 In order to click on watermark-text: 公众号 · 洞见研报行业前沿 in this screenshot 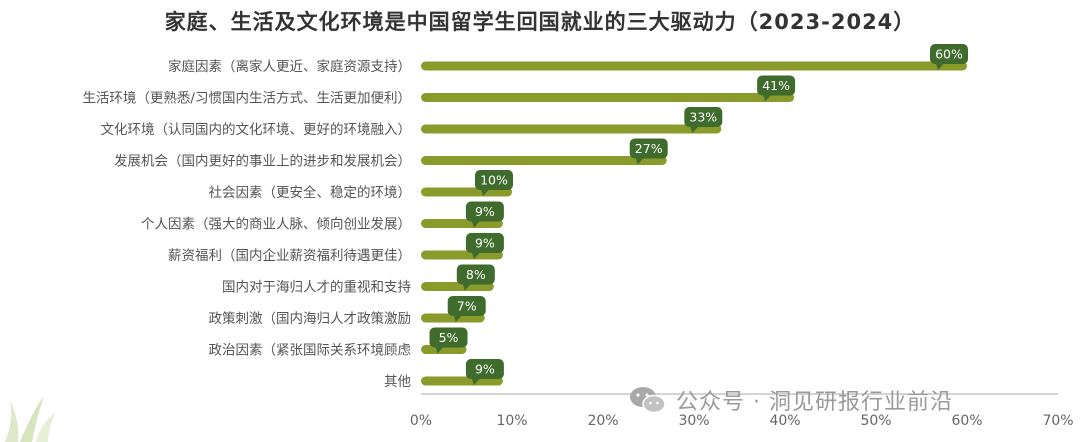, I will do `click(814, 402)`.